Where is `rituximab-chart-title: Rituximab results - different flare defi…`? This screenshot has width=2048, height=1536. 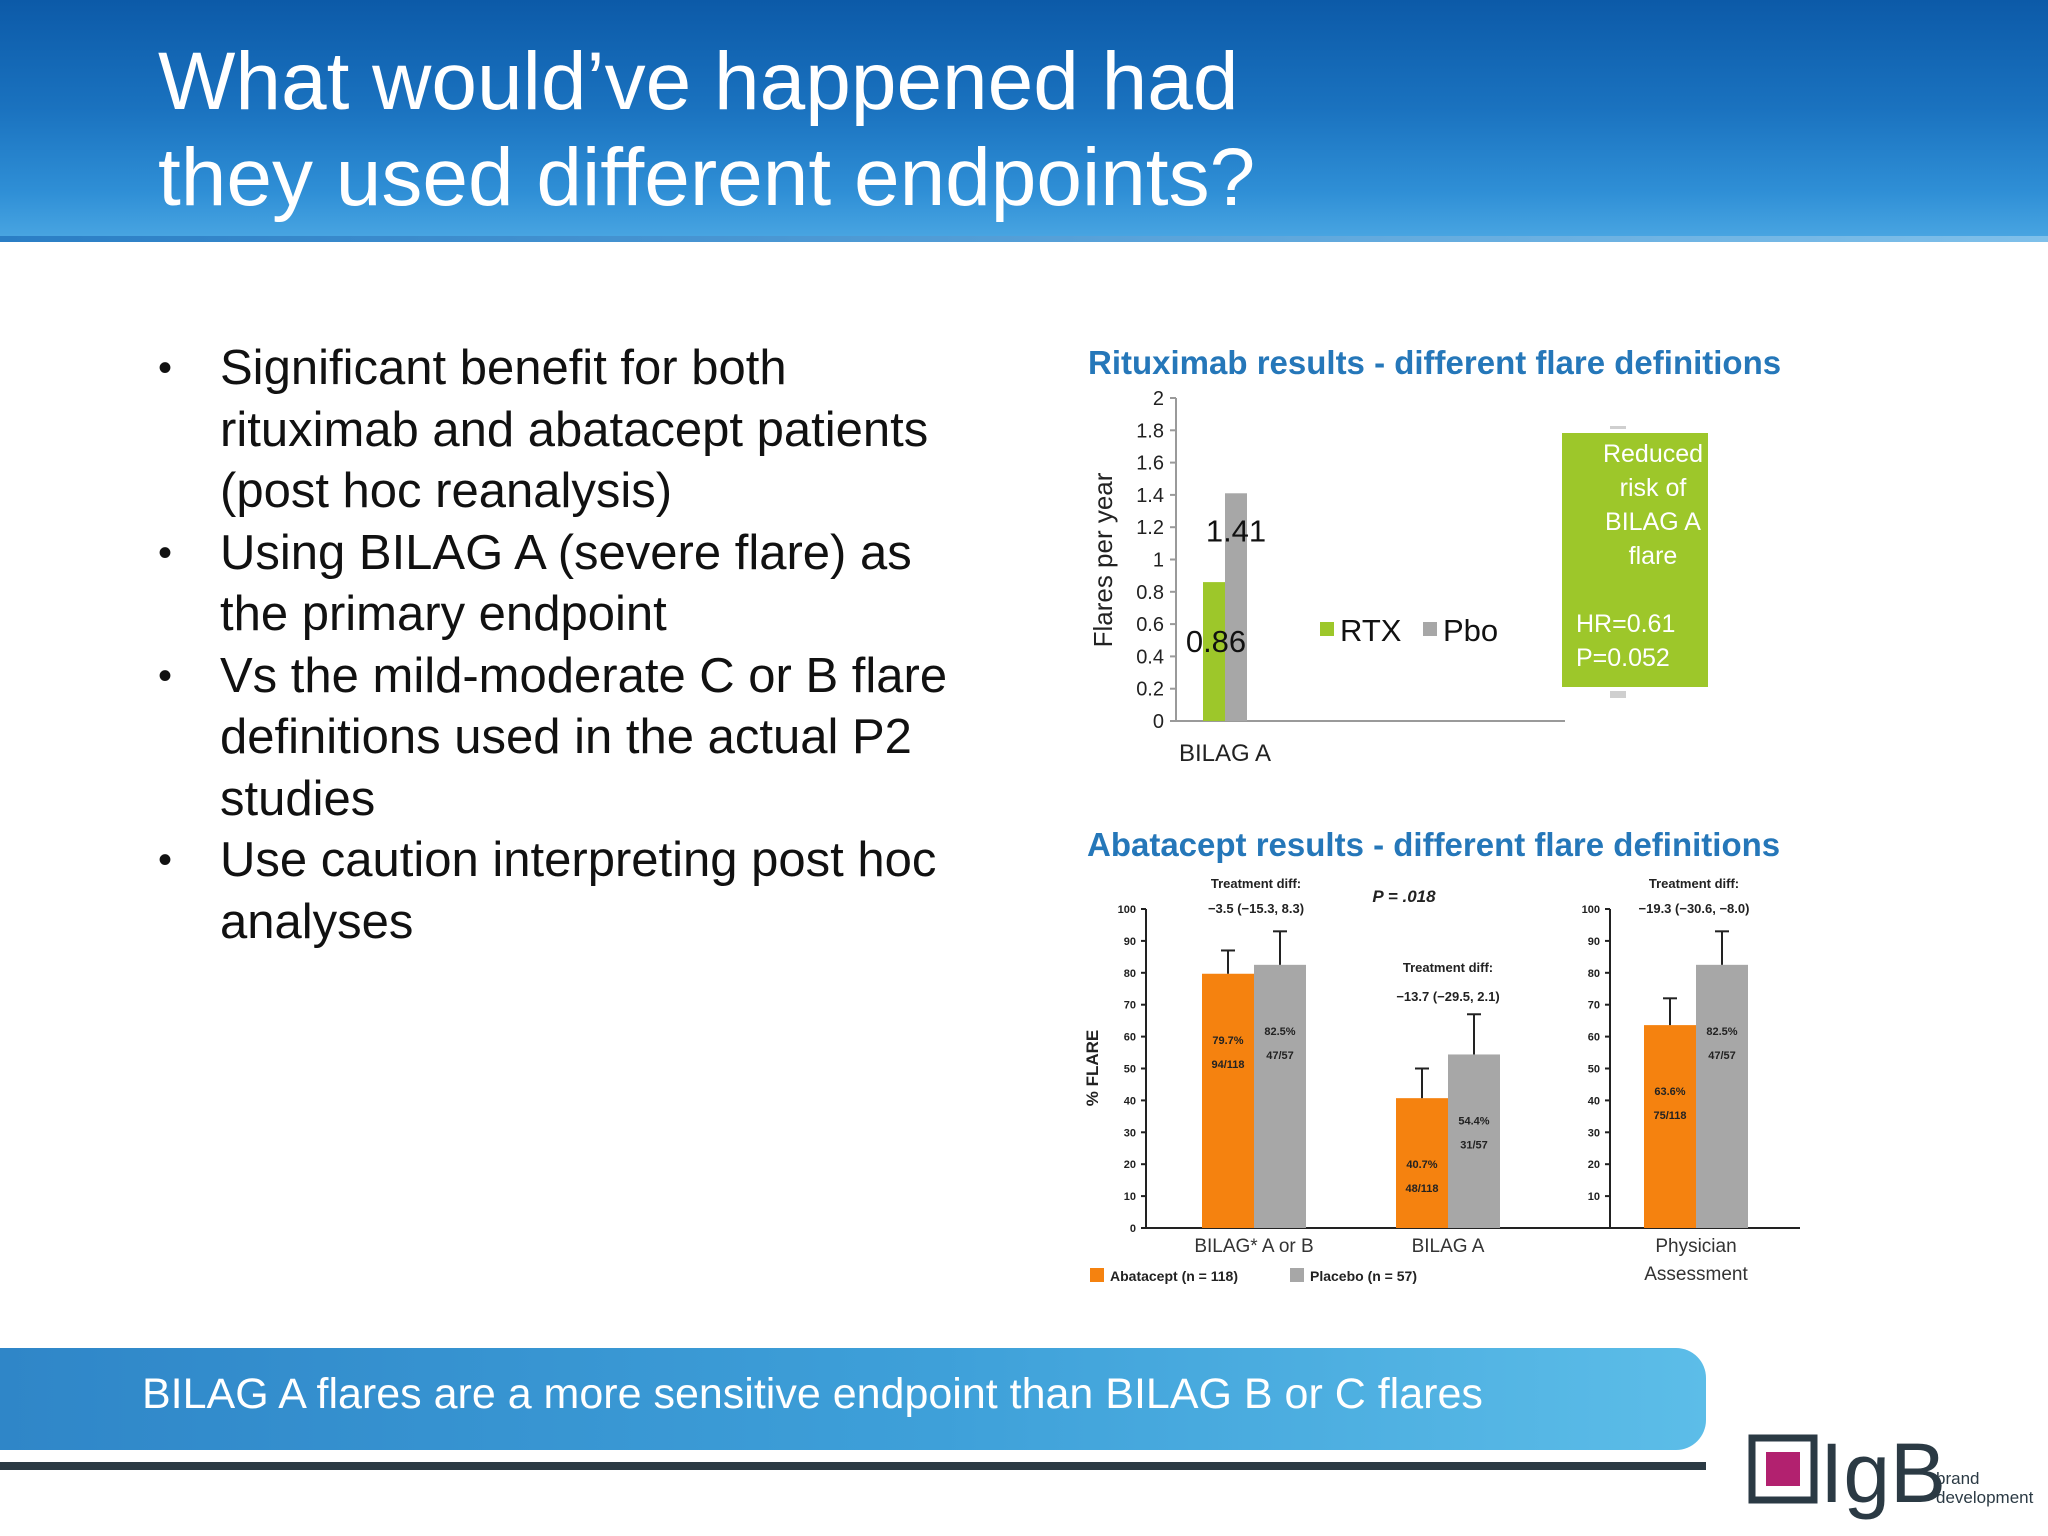 rituximab-chart-title: Rituximab results - different flare defi… is located at coordinates (1435, 362).